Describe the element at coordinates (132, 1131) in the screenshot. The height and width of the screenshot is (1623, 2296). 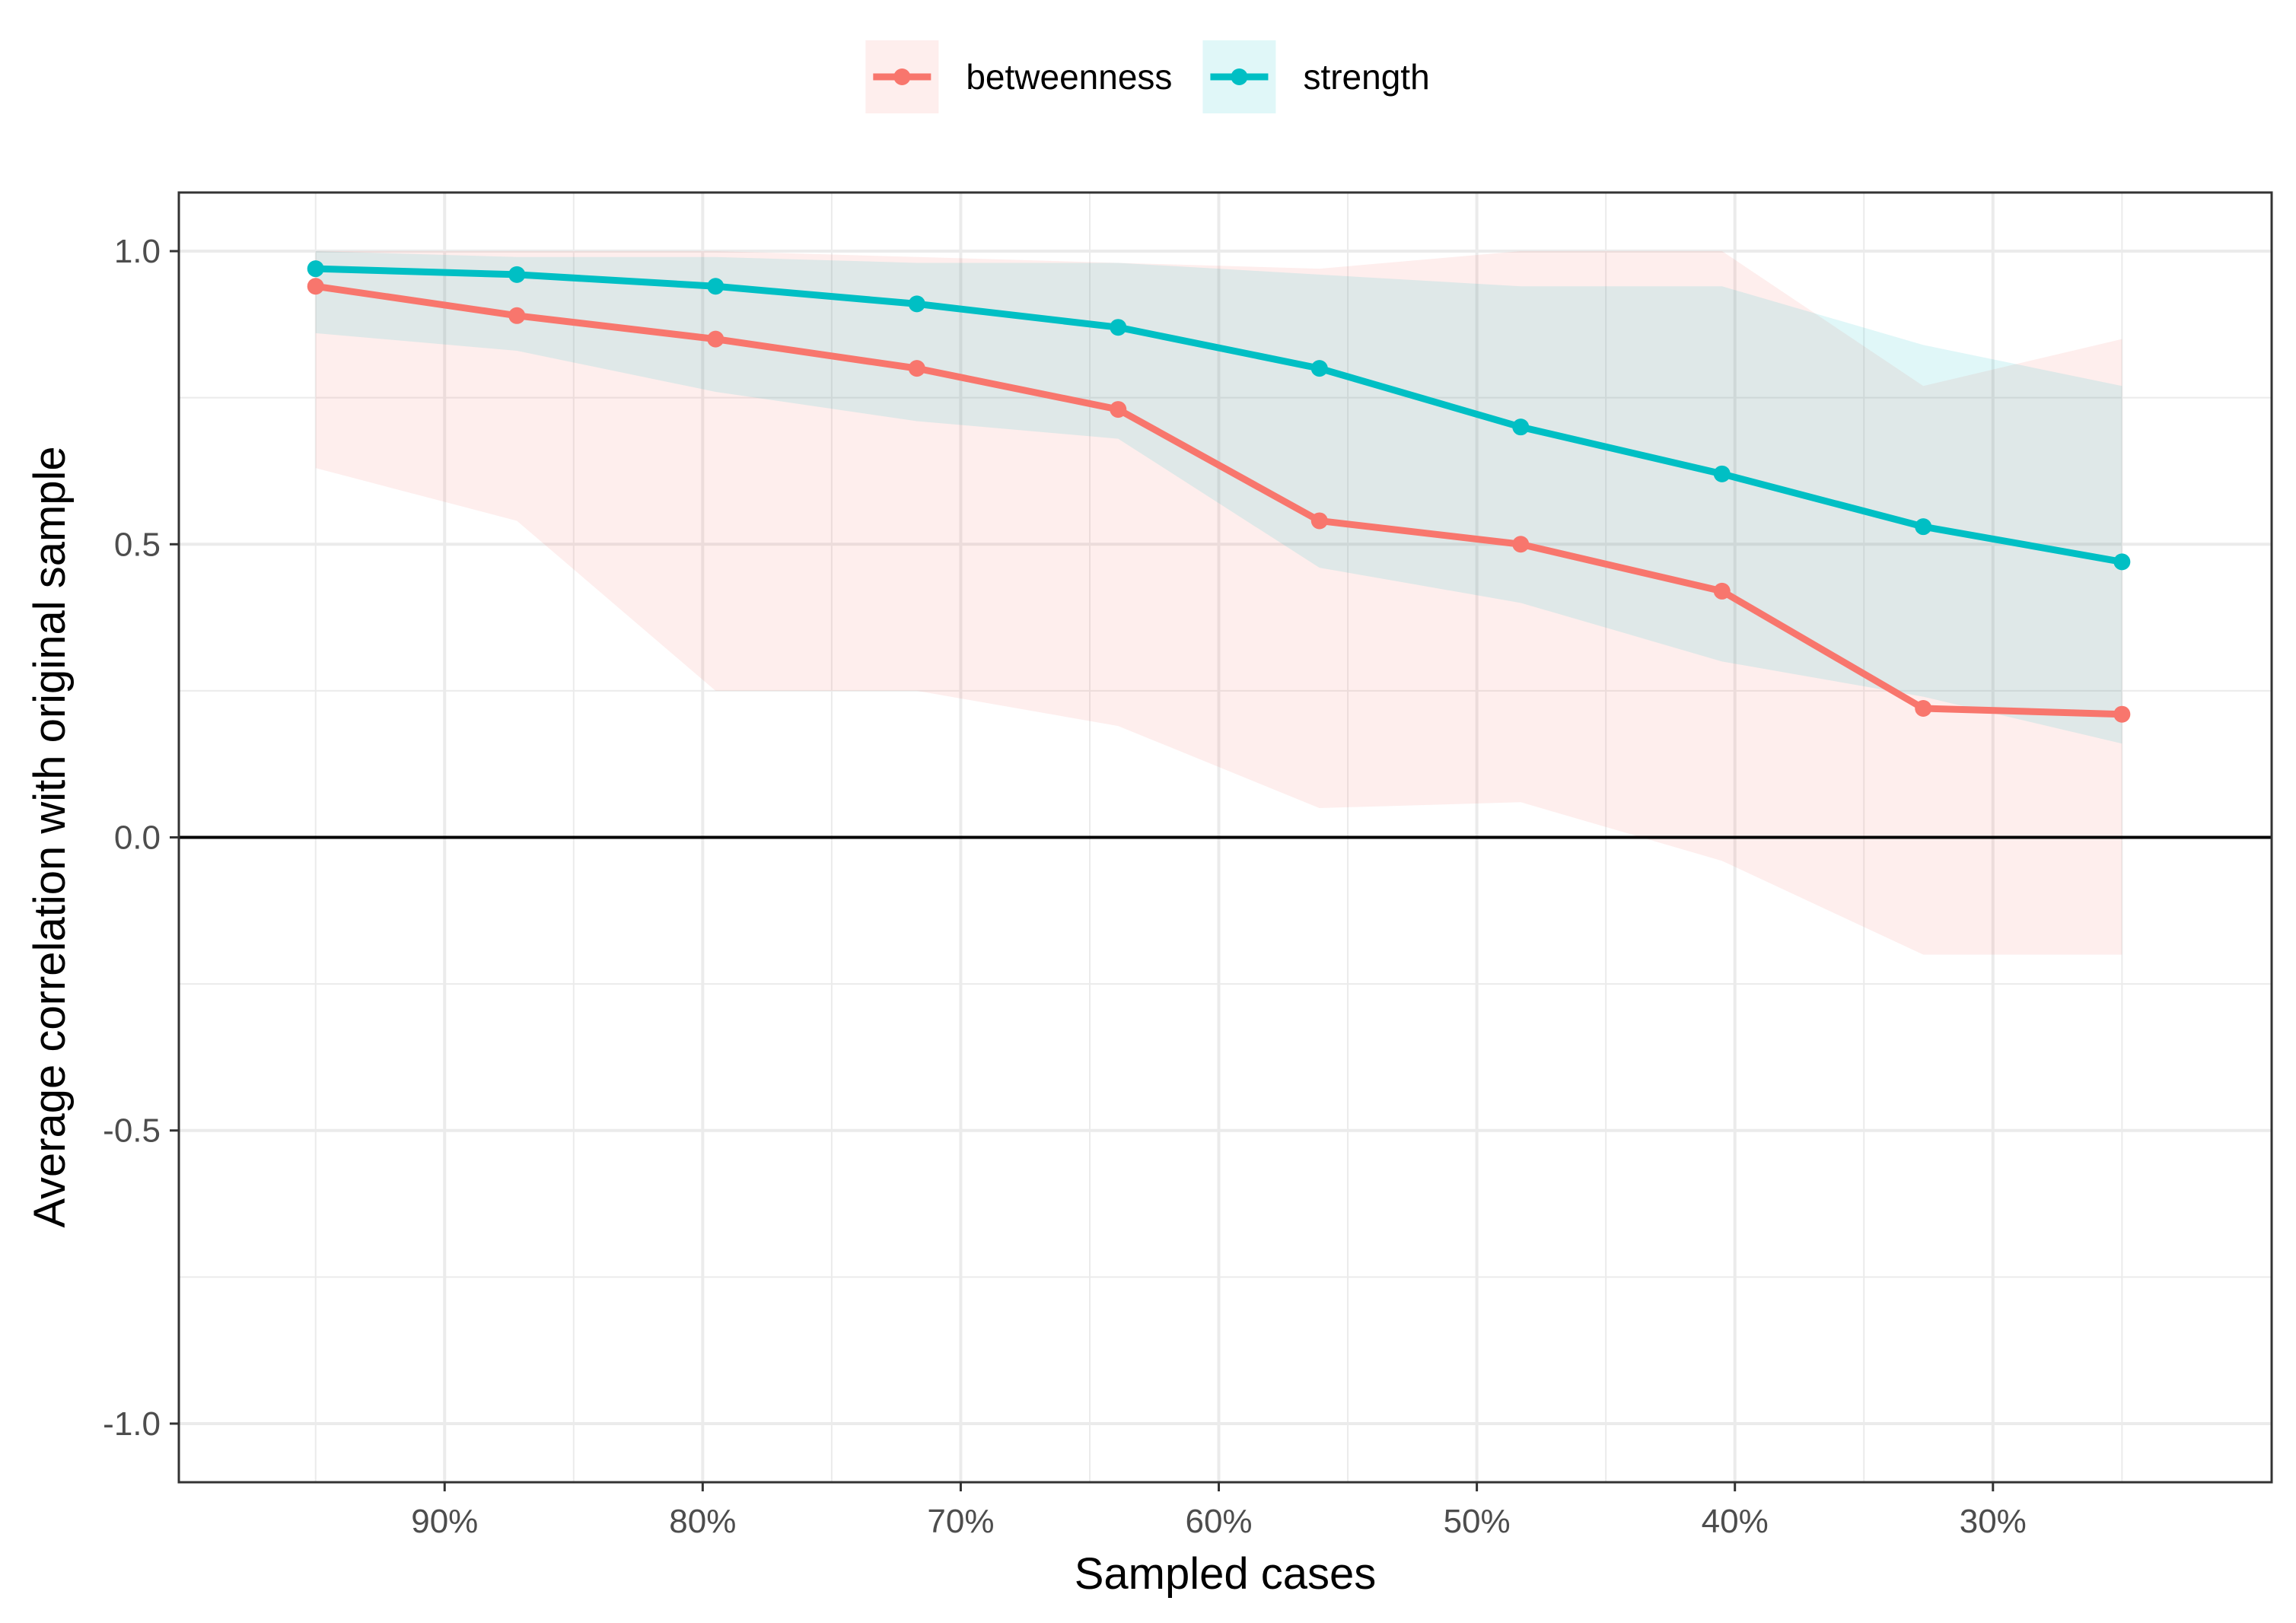
I see `y-tick-label: -0.5` at that location.